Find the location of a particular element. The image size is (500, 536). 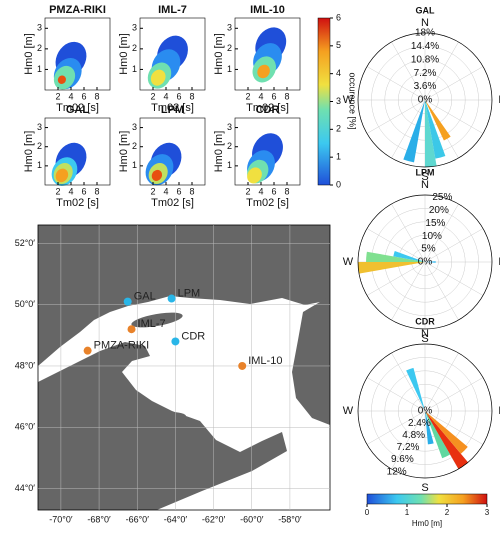

x-tick-label: -60°0′ is located at coordinates (252, 519).